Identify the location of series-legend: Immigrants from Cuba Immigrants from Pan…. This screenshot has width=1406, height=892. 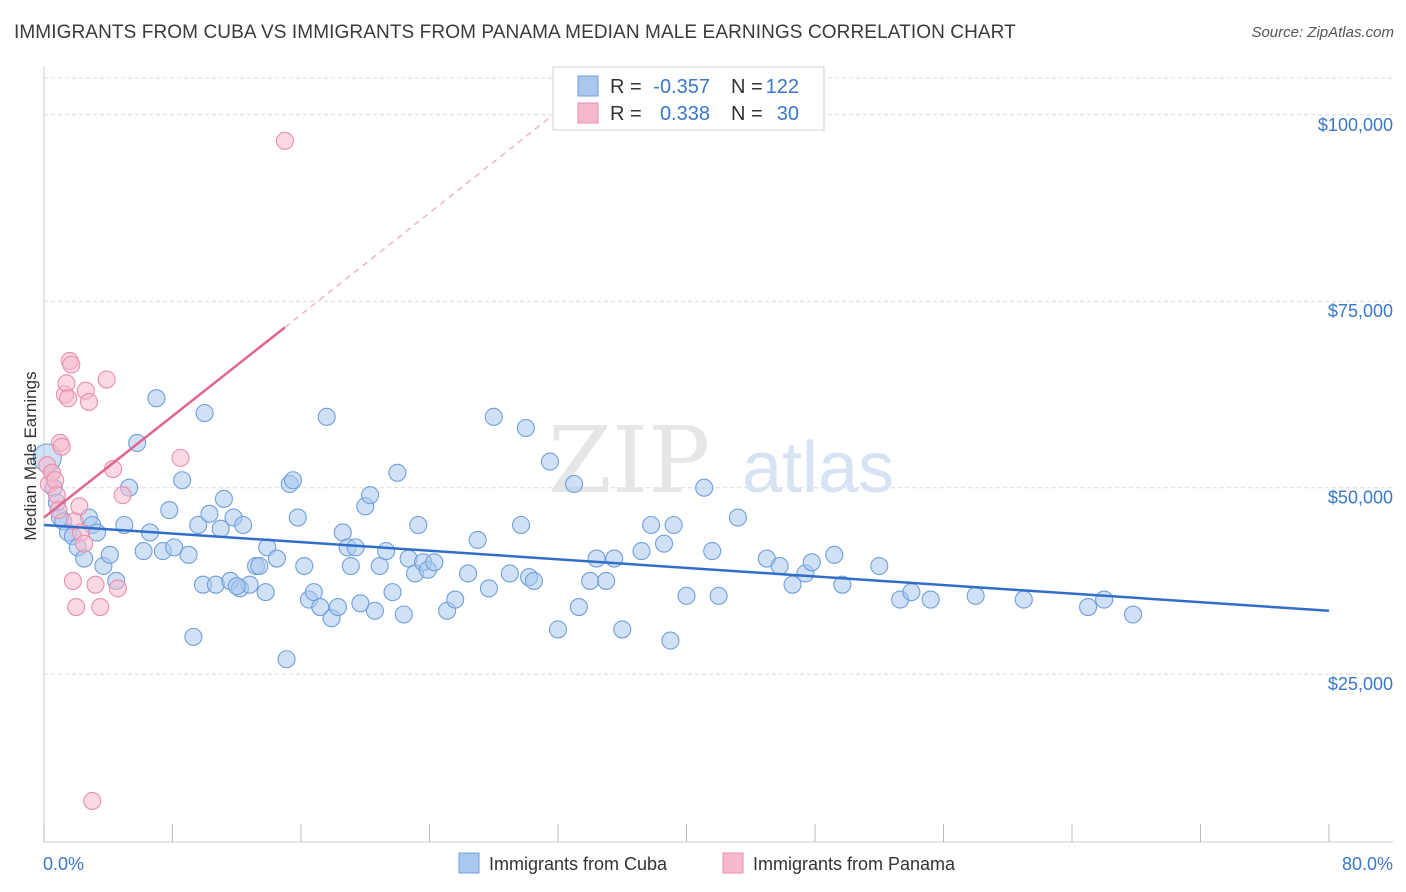
(707, 863).